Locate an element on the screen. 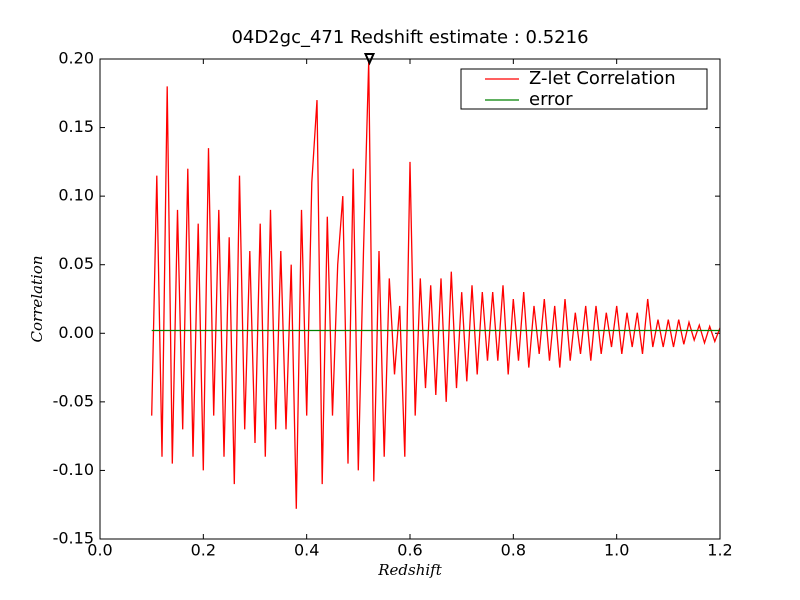  y-tick-label: -0.15 is located at coordinates (73, 538).